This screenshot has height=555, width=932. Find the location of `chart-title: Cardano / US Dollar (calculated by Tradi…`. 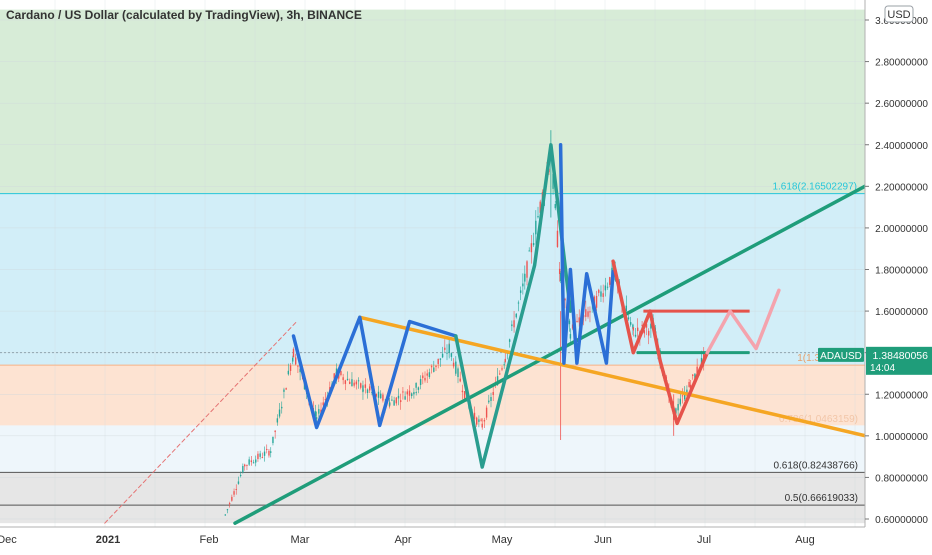

chart-title: Cardano / US Dollar (calculated by Tradi… is located at coordinates (184, 15).